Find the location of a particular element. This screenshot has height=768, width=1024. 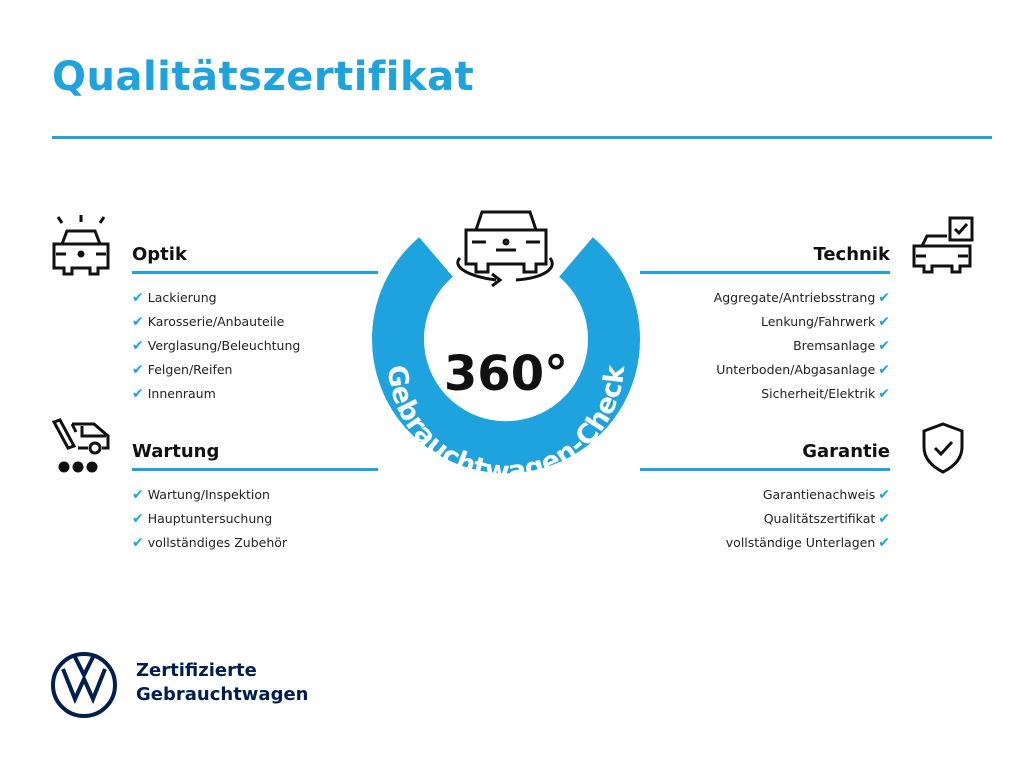

item-label: Qualitätszertifikat is located at coordinates (819, 518).